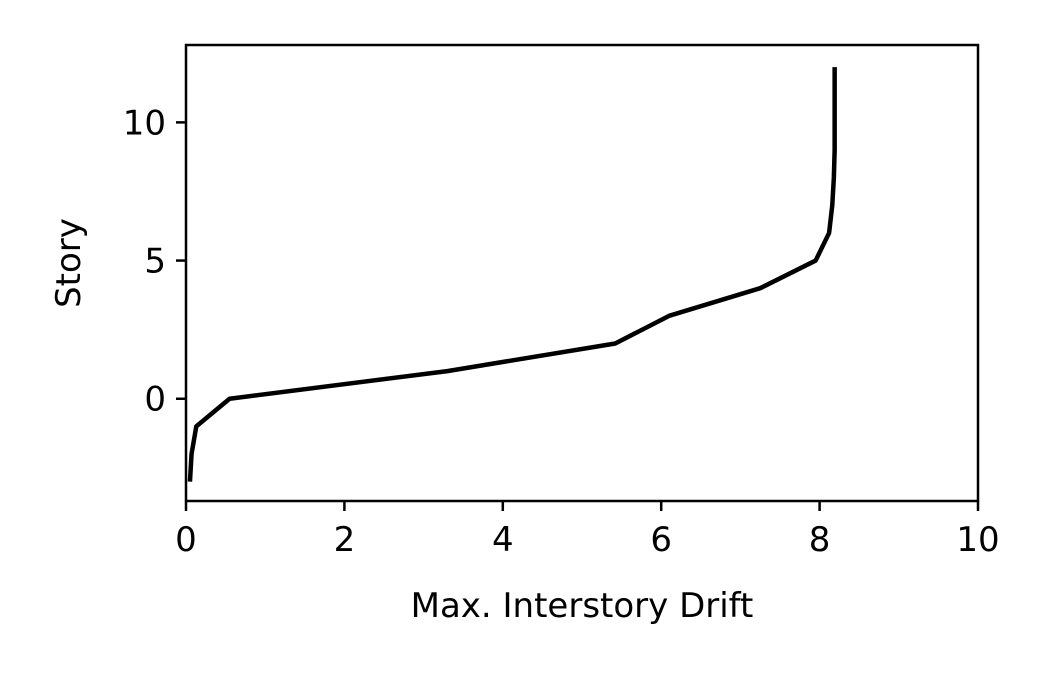 The height and width of the screenshot is (679, 1050). I want to click on x-tick-label: 6, so click(661, 540).